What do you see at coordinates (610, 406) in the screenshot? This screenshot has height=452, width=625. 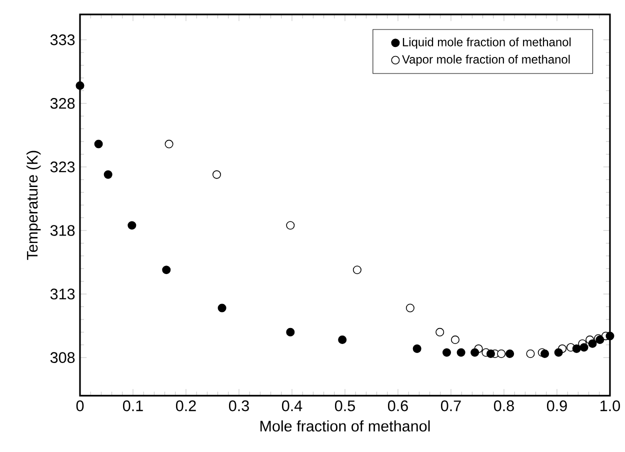 I see `x-tick-label: 1.0` at bounding box center [610, 406].